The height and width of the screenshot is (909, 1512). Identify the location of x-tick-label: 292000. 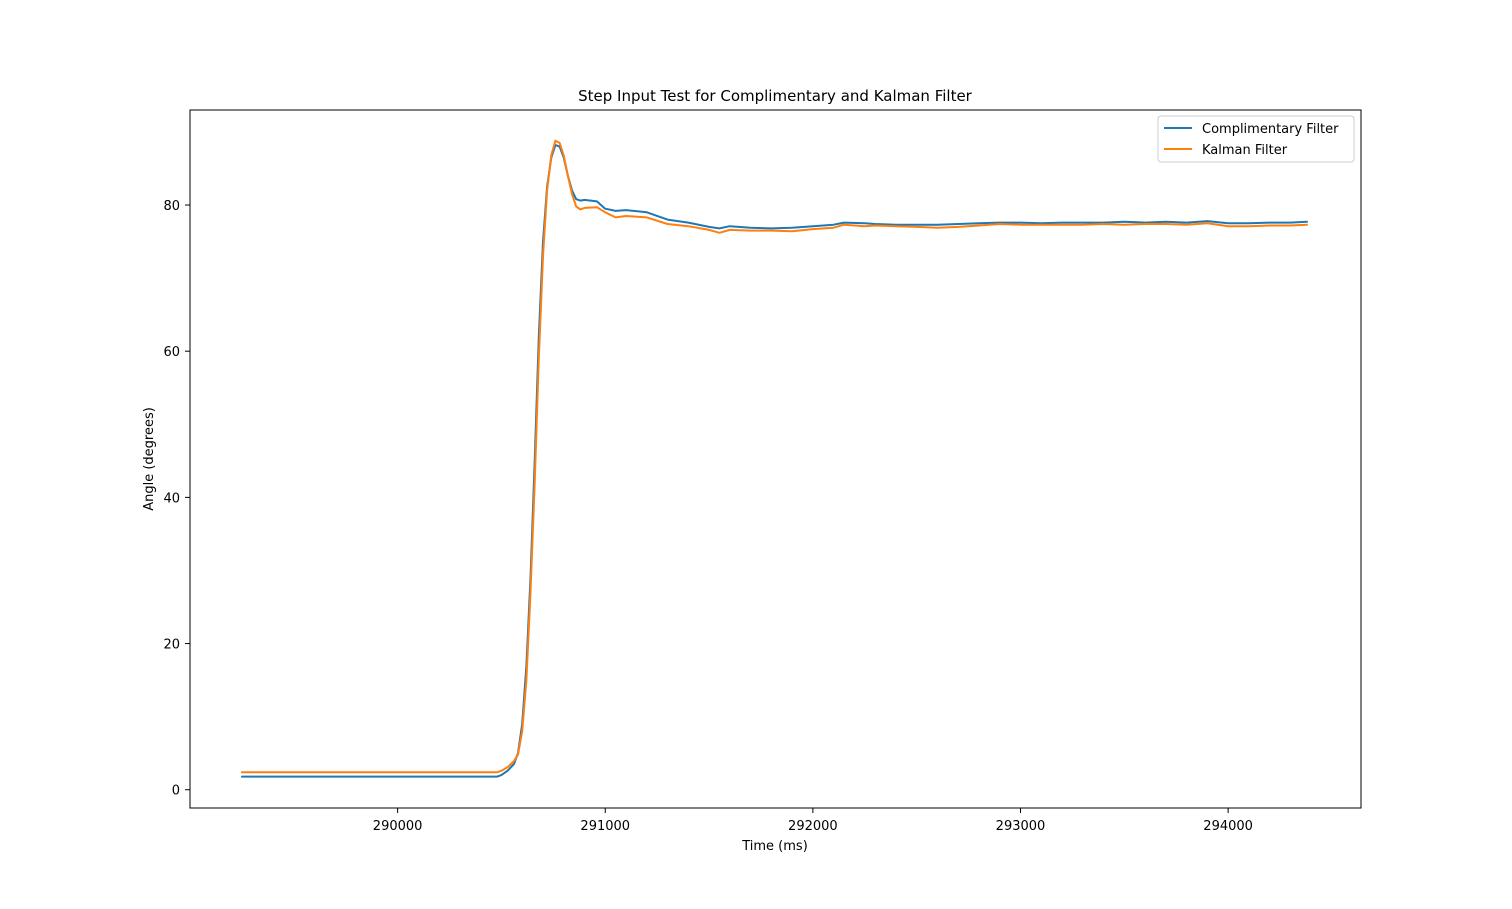
(813, 826).